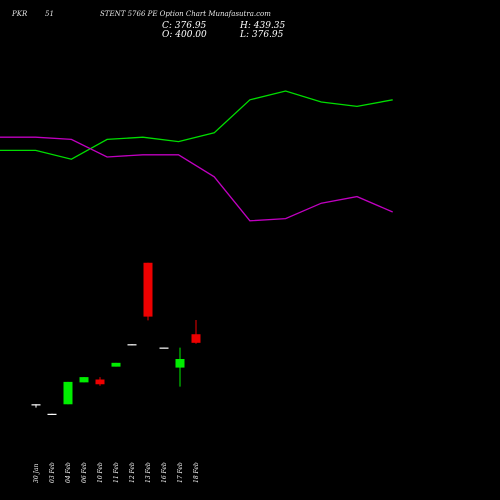  I want to click on low-value: L: 376.95, so click(262, 35).